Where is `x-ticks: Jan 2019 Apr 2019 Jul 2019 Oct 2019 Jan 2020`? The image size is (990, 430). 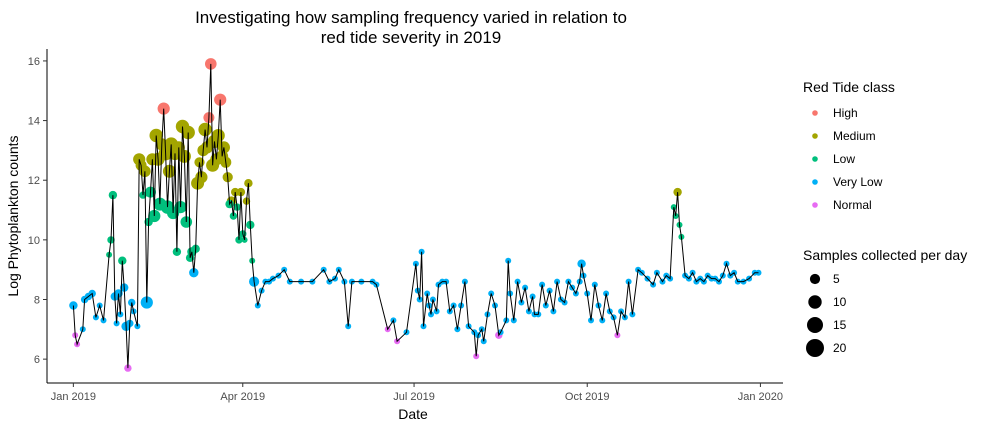 x-ticks: Jan 2019 Apr 2019 Jul 2019 Oct 2019 Jan 2020 is located at coordinates (417, 393).